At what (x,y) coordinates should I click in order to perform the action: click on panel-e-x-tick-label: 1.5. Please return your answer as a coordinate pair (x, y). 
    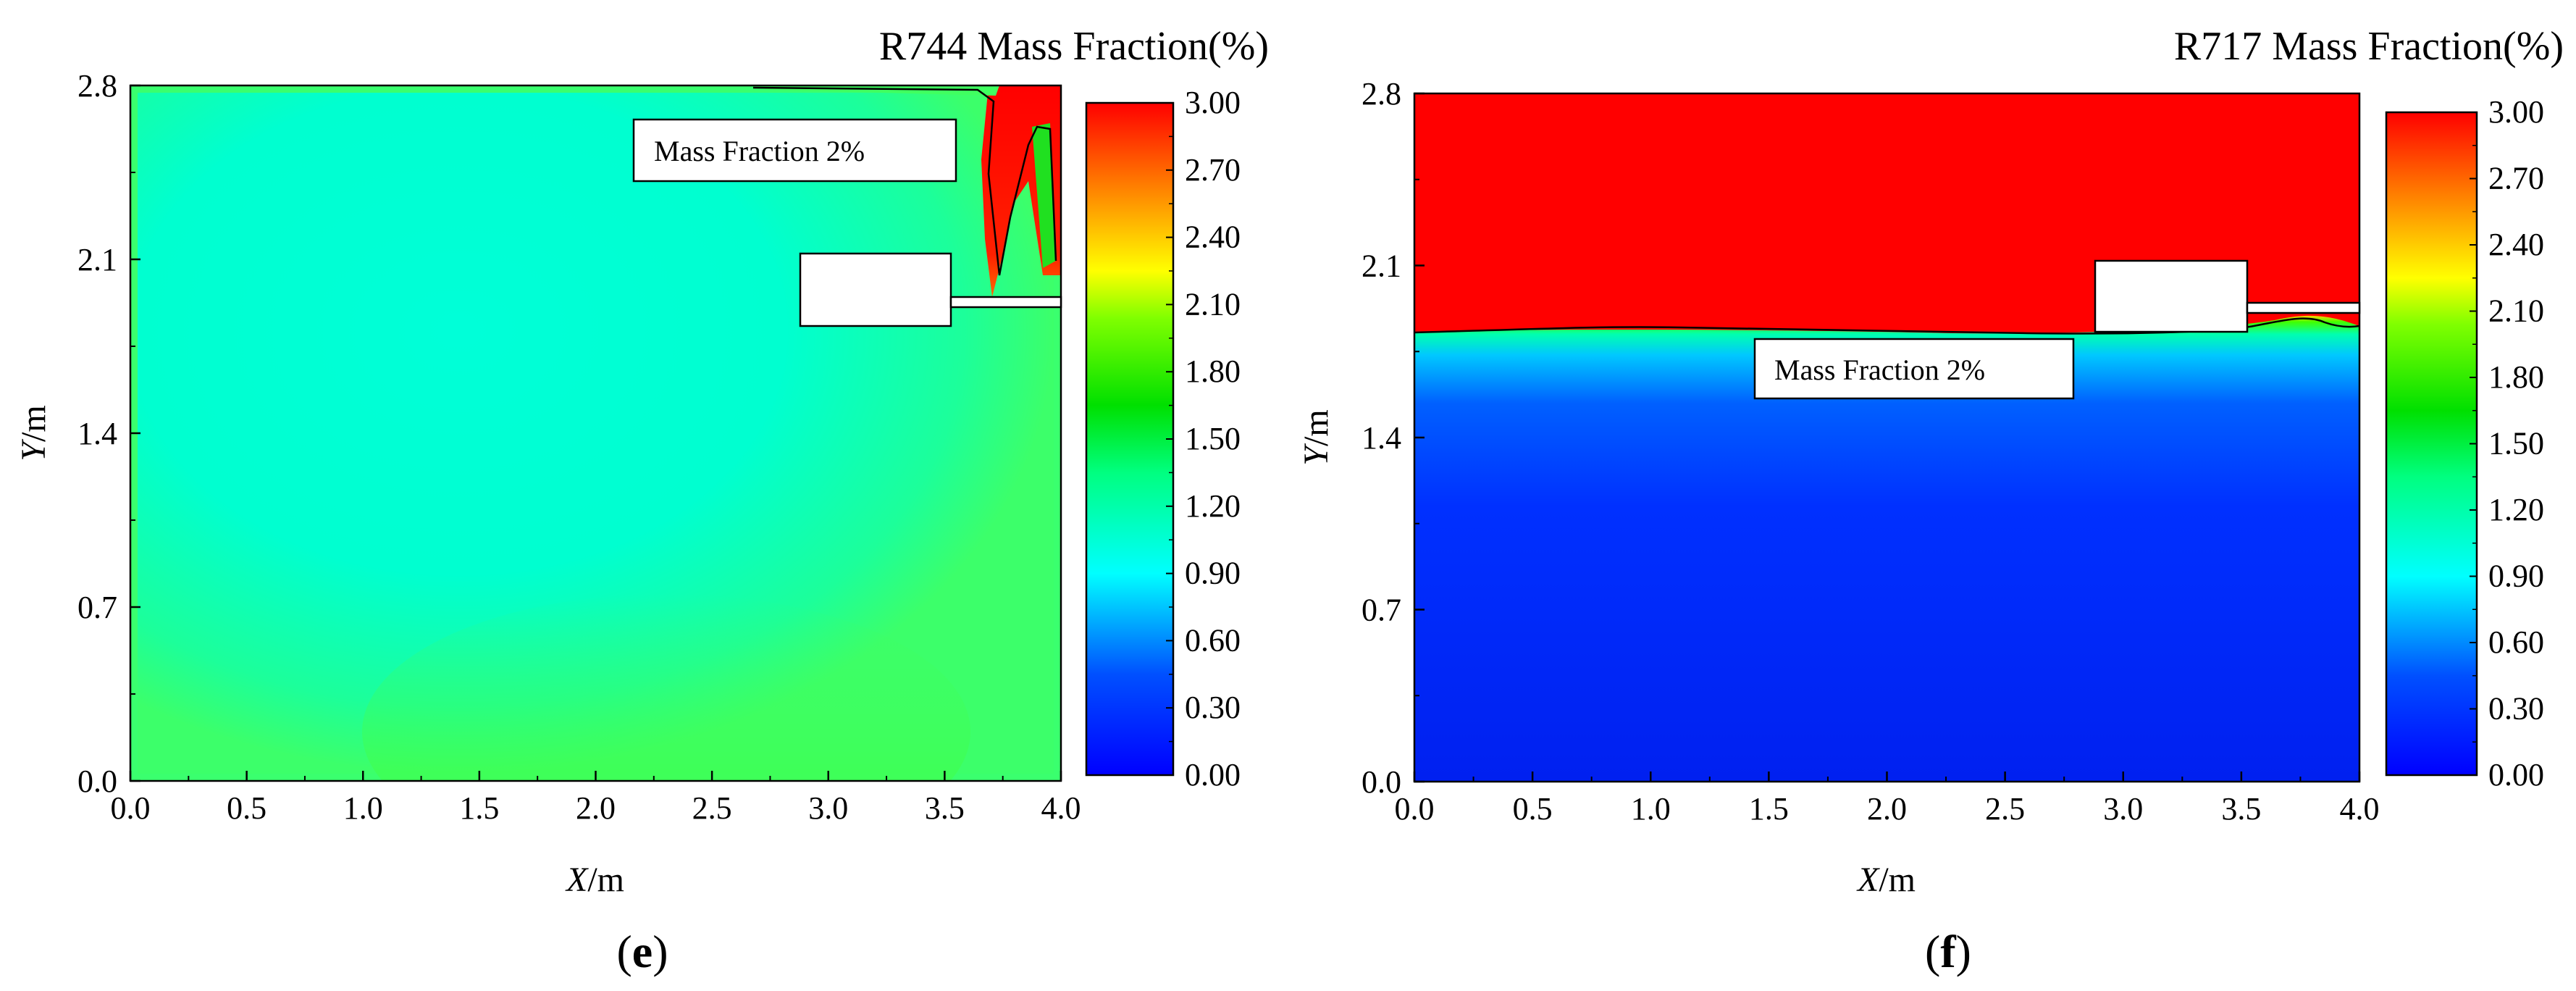
    Looking at the image, I should click on (479, 808).